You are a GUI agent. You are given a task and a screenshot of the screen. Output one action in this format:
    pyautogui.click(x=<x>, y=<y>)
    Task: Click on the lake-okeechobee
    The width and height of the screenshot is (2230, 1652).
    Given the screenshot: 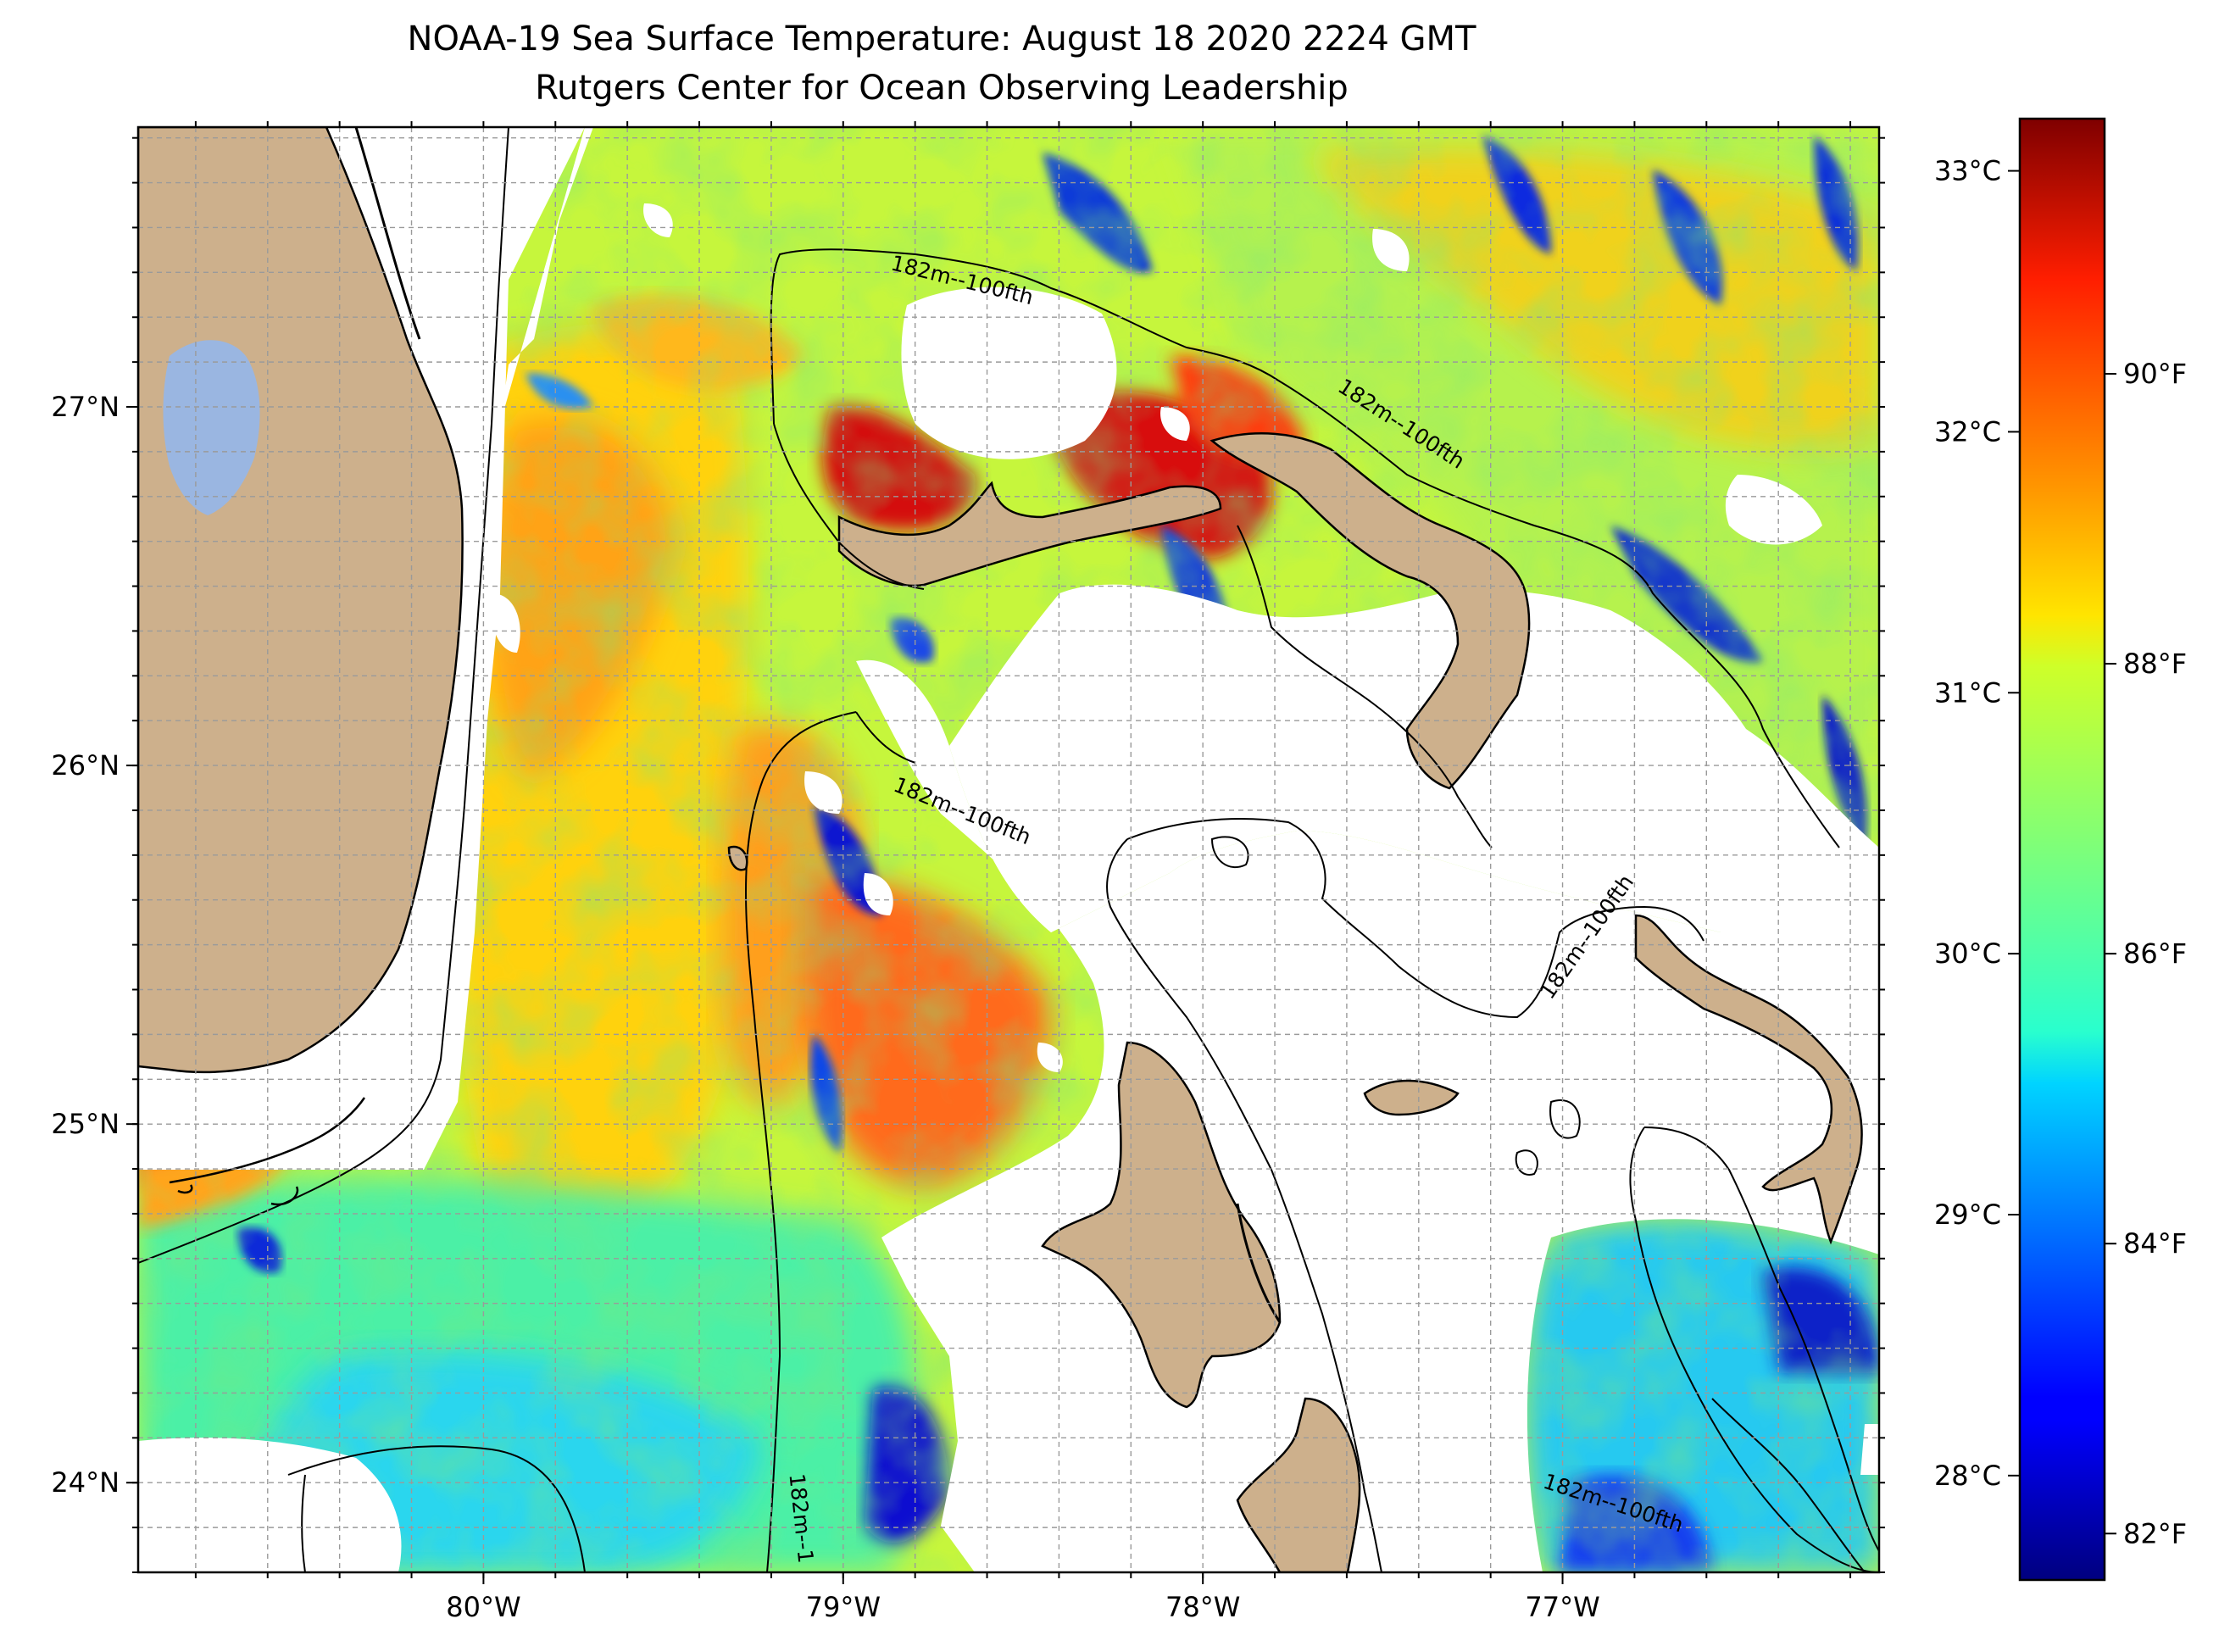 What is the action you would take?
    pyautogui.click(x=211, y=427)
    